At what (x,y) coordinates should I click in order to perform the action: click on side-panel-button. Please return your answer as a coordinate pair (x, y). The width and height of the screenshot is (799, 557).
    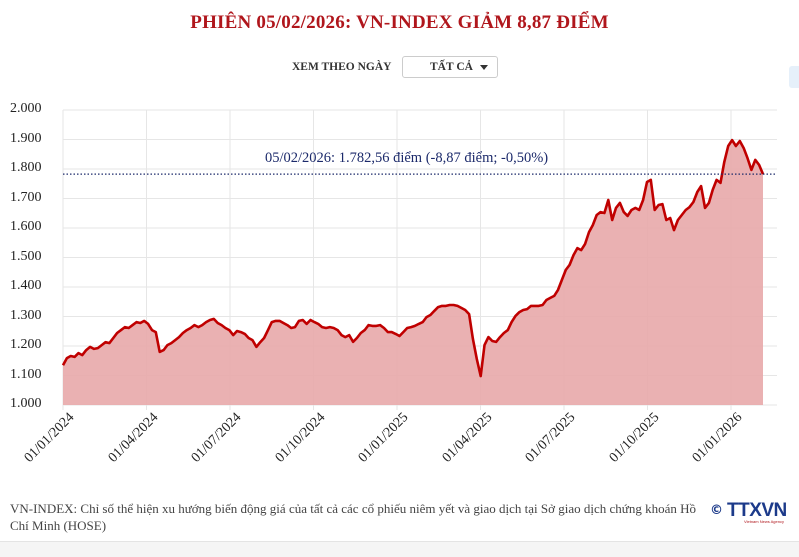
    Looking at the image, I should click on (794, 77).